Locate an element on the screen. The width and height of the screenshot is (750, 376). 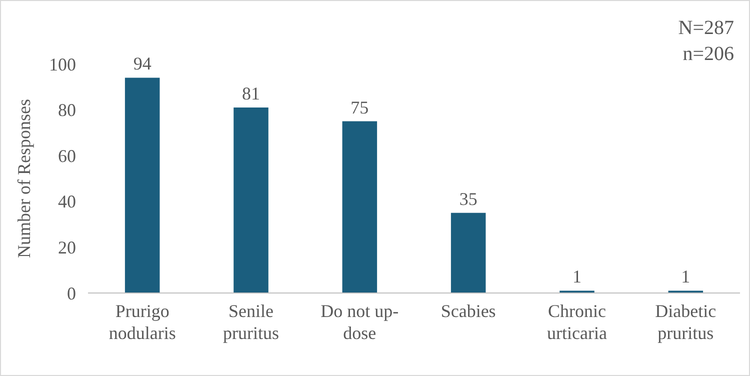
y-tick-label: 80 is located at coordinates (67, 110).